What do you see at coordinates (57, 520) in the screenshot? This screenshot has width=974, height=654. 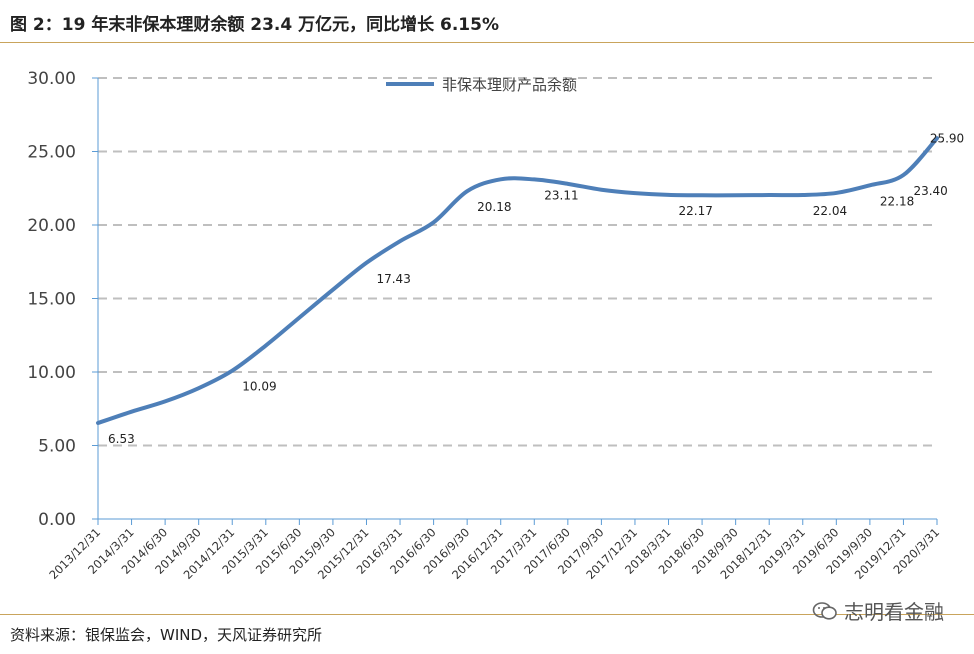 I see `y-tick-label: 0.00` at bounding box center [57, 520].